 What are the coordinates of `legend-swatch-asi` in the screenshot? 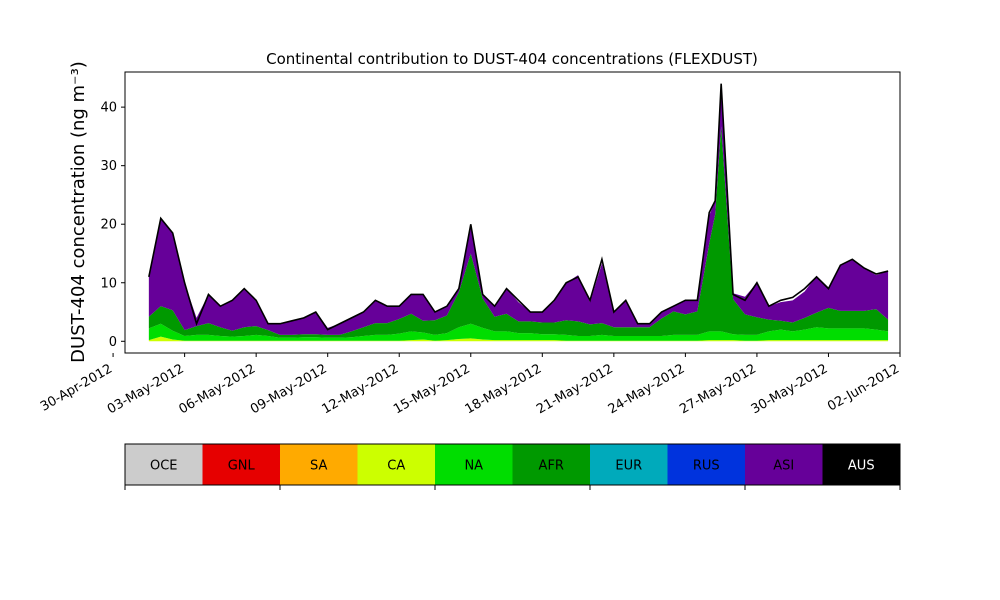 It's located at (784, 464).